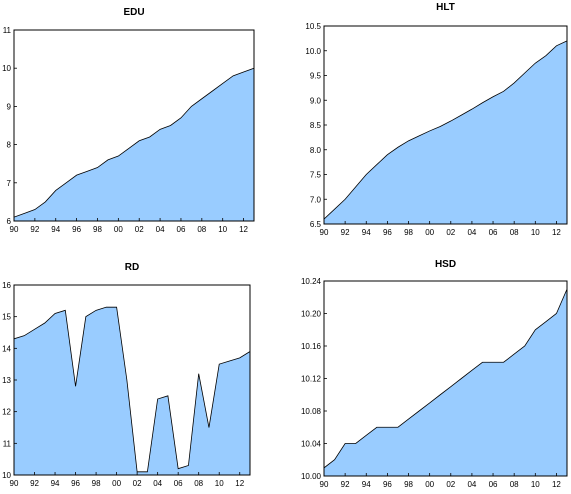 The image size is (571, 494). What do you see at coordinates (535, 484) in the screenshot?
I see `hsd-xtick-label: 10` at bounding box center [535, 484].